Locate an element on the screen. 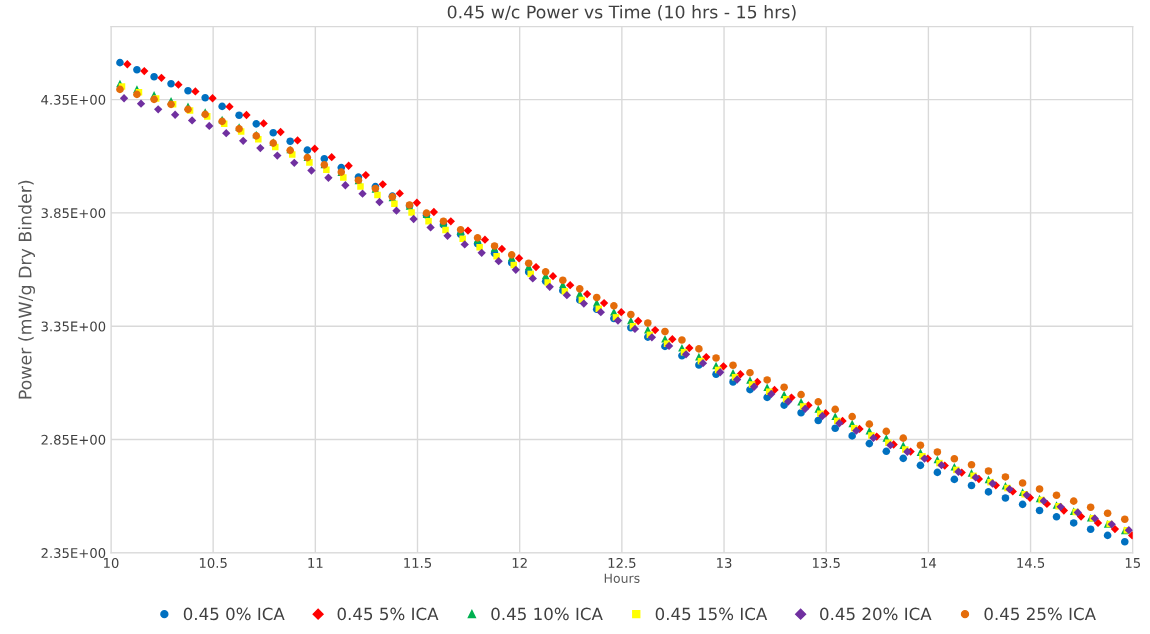 Image resolution: width=1150 pixels, height=634 pixels. x-tick-label: 10.5 is located at coordinates (213, 562).